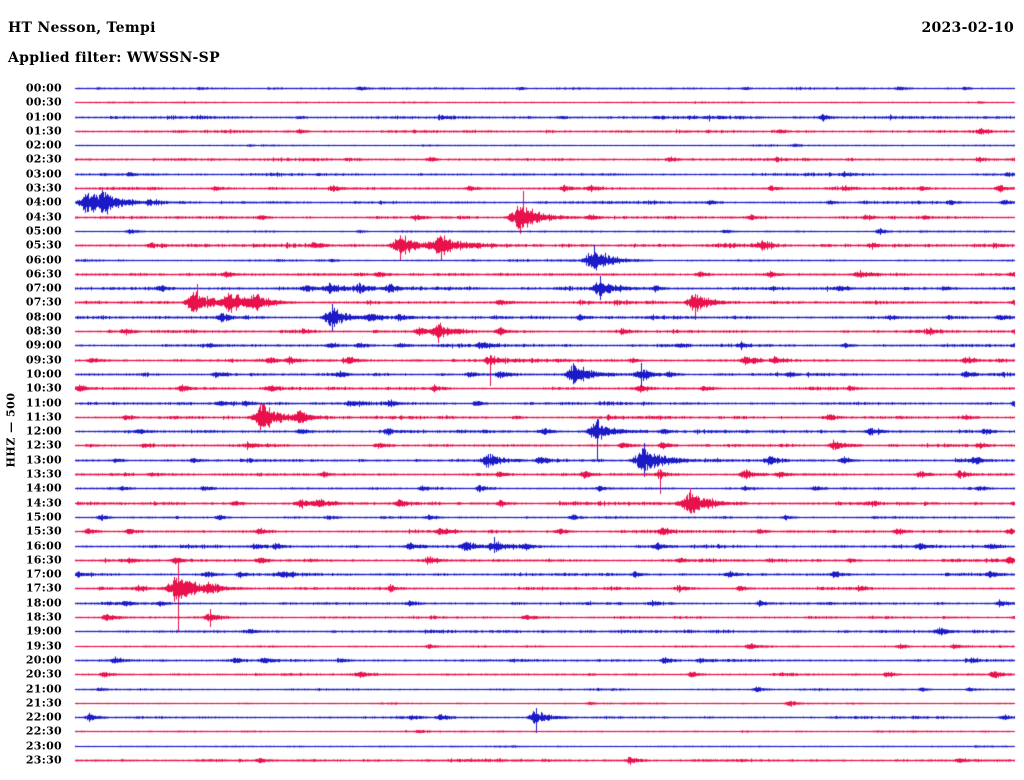  Describe the element at coordinates (43, 288) in the screenshot. I see `time-label: 07:00` at that location.